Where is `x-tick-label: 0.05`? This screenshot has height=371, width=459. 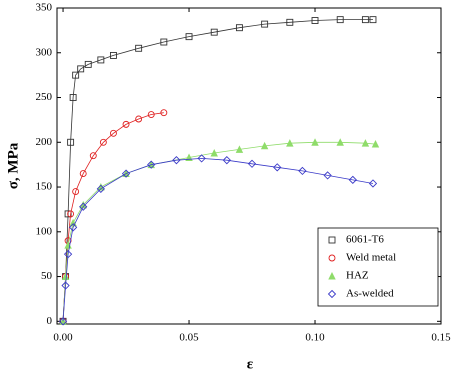
x-tick-label: 0.05 is located at coordinates (189, 338).